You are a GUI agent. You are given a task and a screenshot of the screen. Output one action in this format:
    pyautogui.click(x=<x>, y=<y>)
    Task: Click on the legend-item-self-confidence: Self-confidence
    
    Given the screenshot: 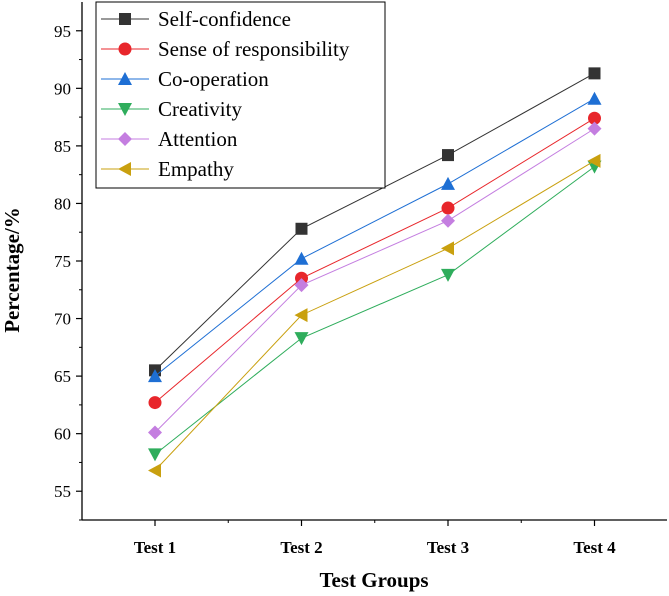 What is the action you would take?
    pyautogui.click(x=196, y=19)
    